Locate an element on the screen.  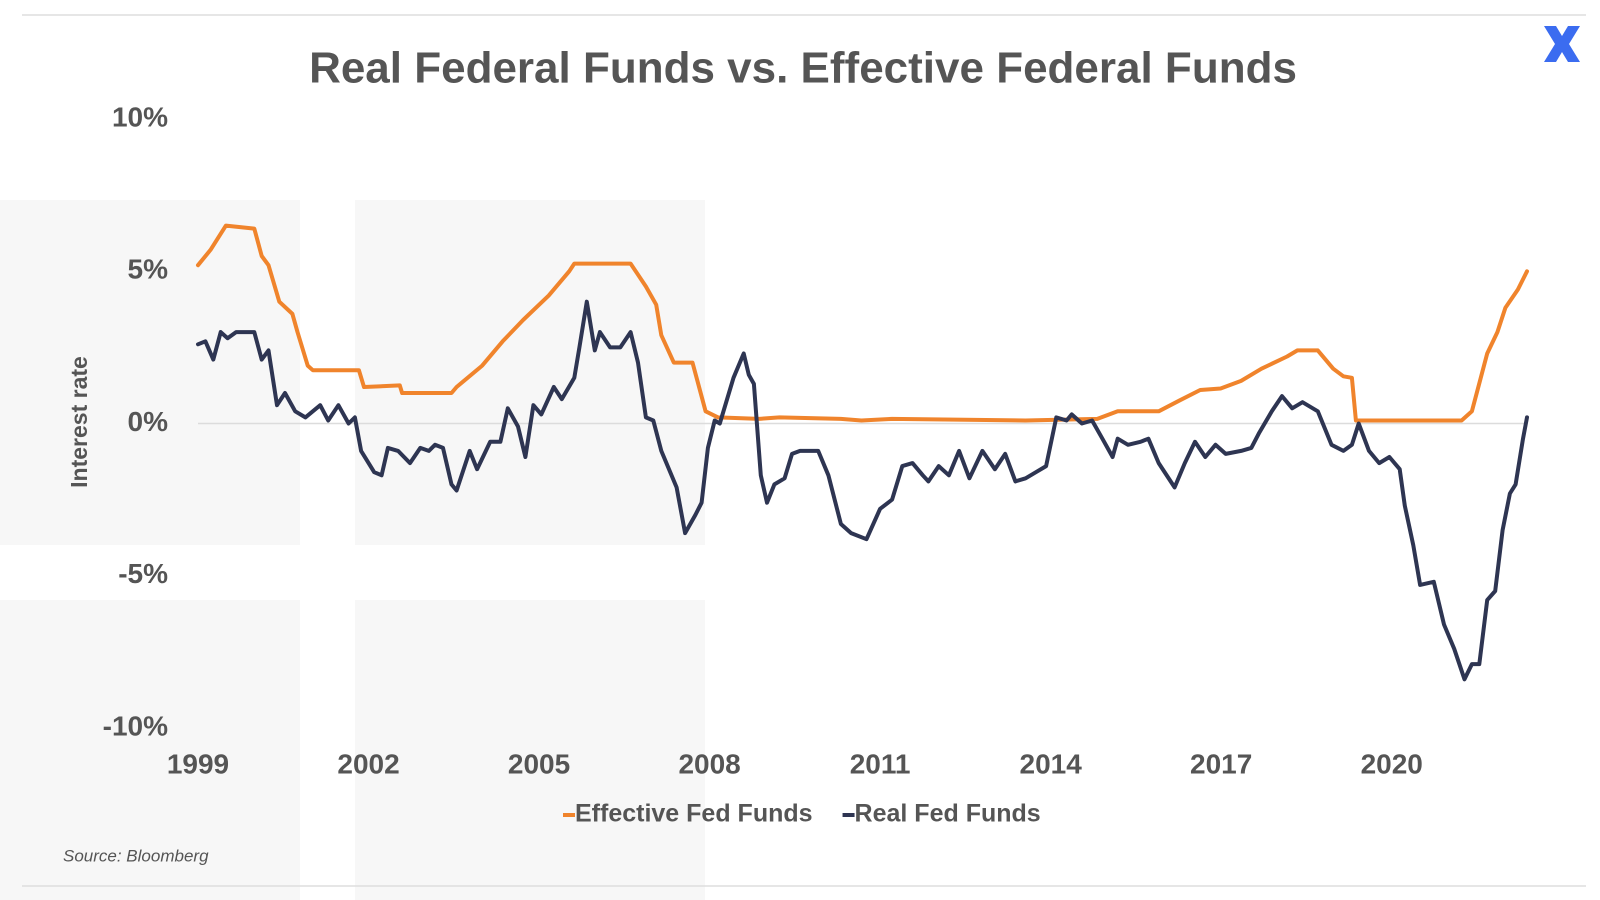
x-tick-label: 2011 is located at coordinates (880, 763).